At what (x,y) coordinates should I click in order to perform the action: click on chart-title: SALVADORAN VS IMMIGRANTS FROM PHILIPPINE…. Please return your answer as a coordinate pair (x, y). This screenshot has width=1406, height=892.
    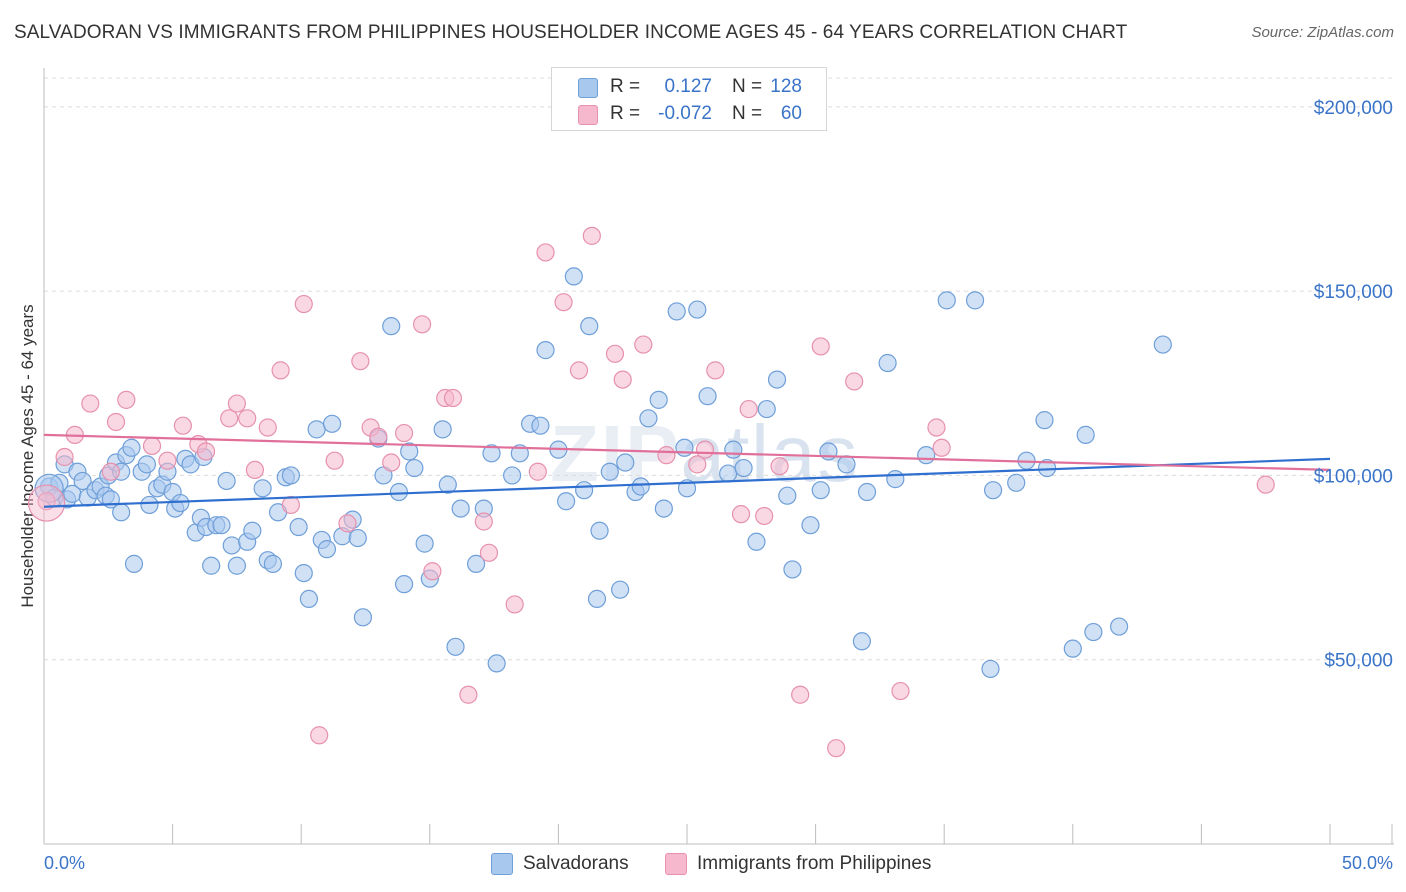
    Looking at the image, I should click on (571, 32).